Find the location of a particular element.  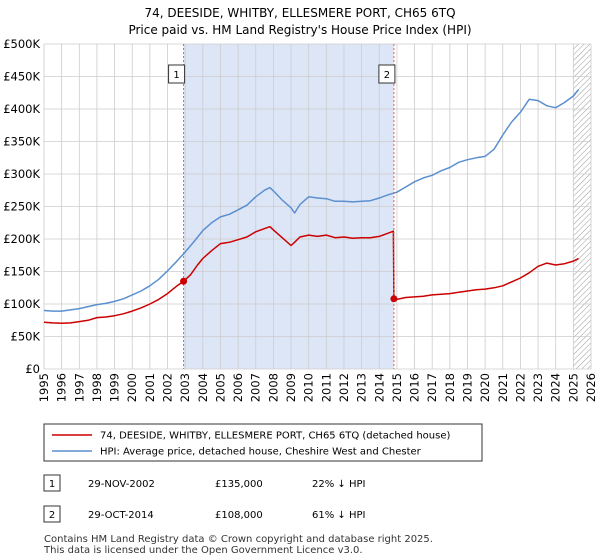

table-row-price: £135,000 is located at coordinates (239, 484).